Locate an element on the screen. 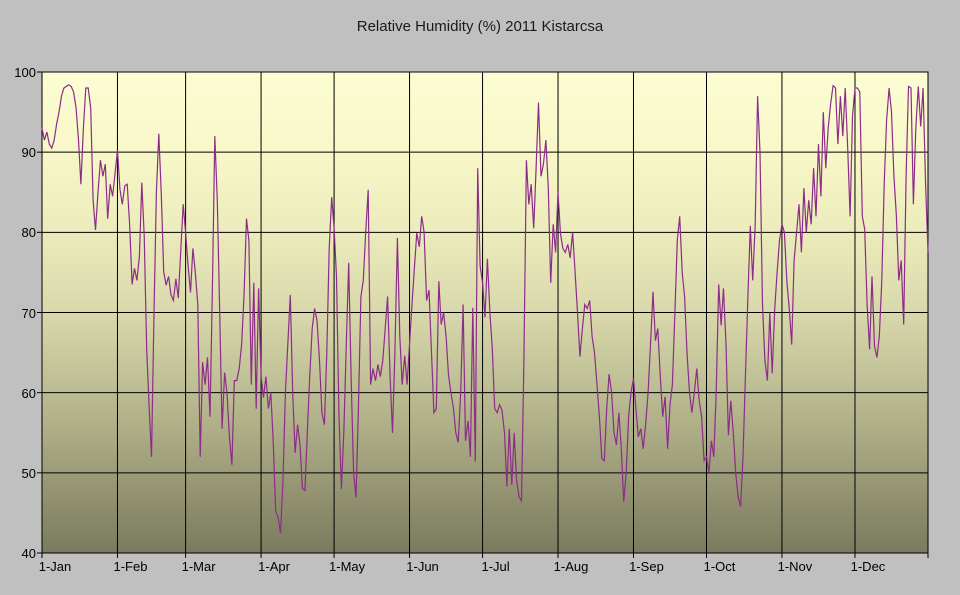 Image resolution: width=960 pixels, height=595 pixels. x-axis-label: 1-Oct is located at coordinates (719, 566).